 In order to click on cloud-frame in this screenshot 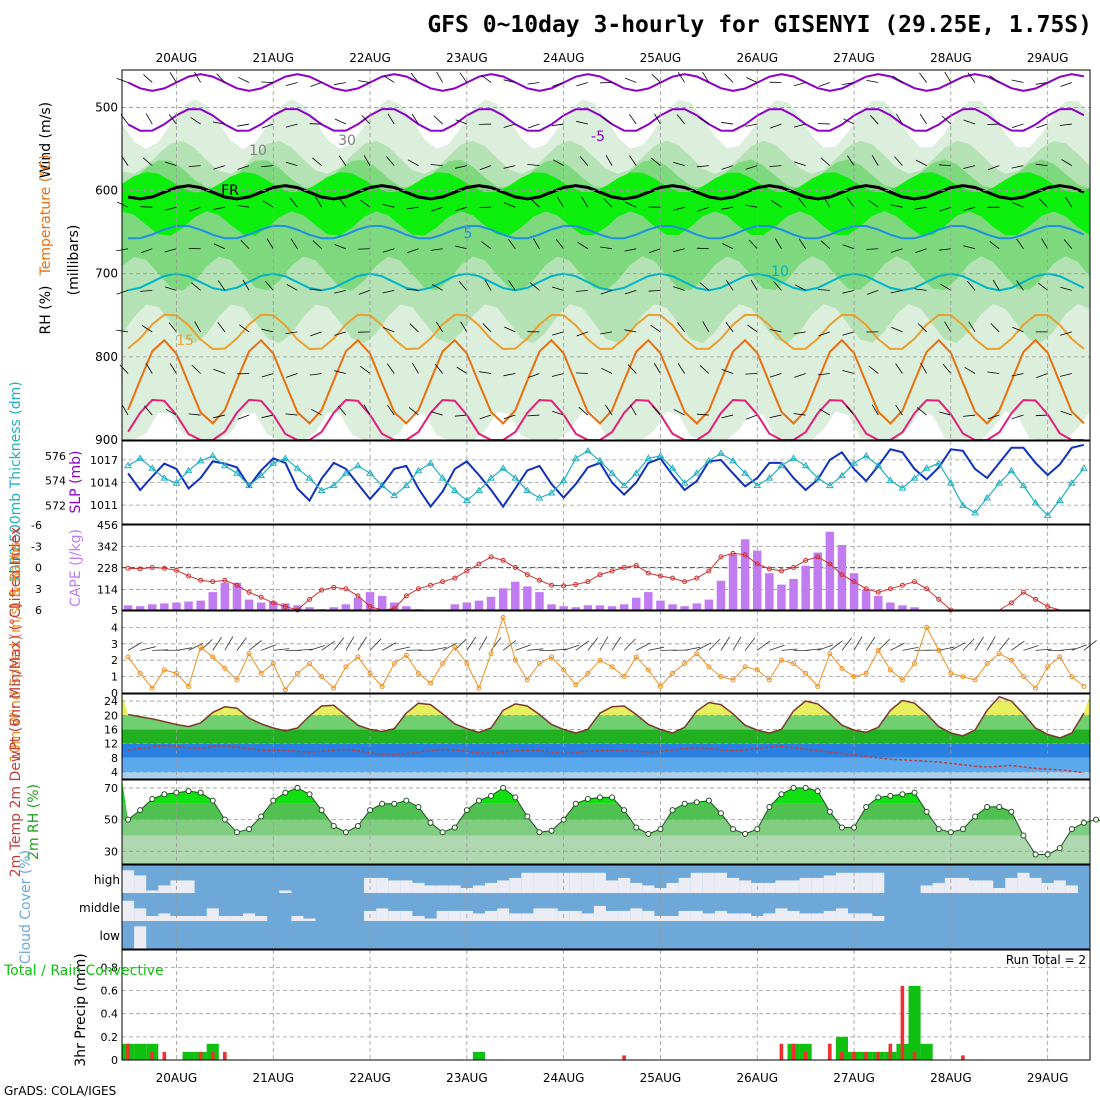, I will do `click(606, 907)`.